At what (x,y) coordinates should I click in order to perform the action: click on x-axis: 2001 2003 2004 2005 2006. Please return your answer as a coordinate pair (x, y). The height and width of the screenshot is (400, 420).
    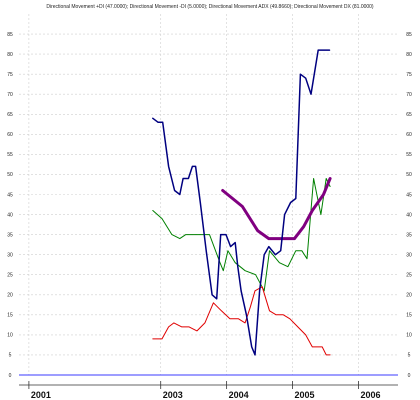
    Looking at the image, I should click on (208, 390).